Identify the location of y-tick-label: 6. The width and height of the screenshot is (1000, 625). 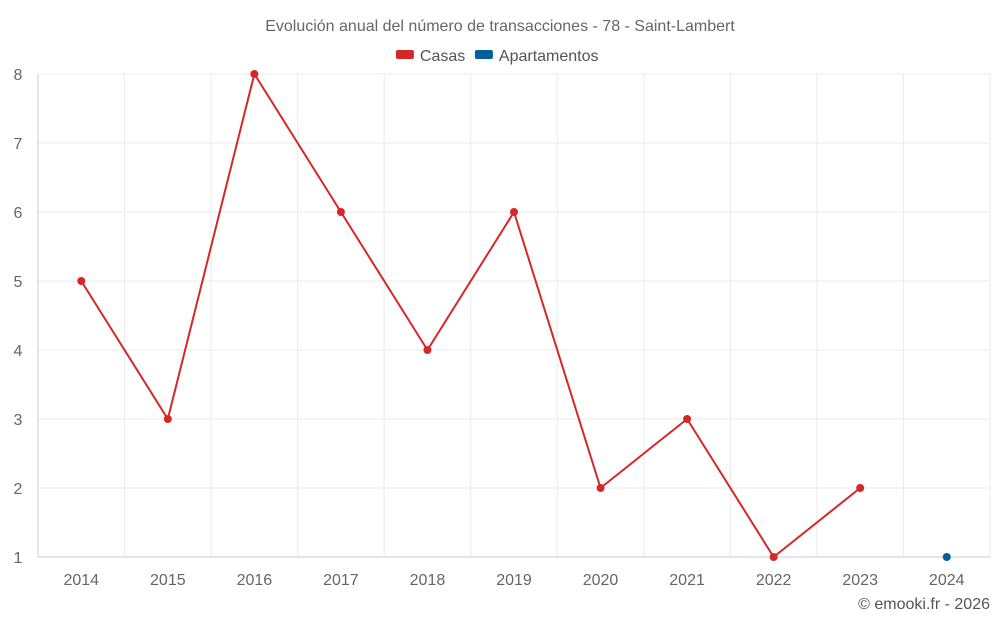
(18, 213).